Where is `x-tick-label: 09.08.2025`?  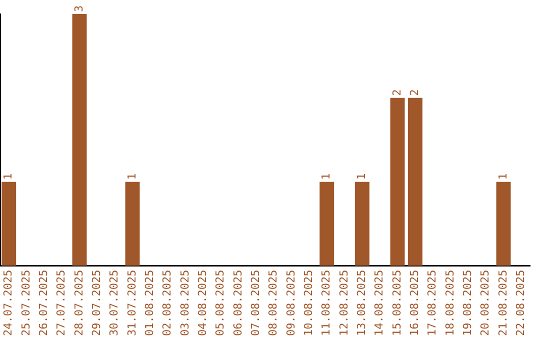
x-tick-label: 09.08.2025 is located at coordinates (291, 303).